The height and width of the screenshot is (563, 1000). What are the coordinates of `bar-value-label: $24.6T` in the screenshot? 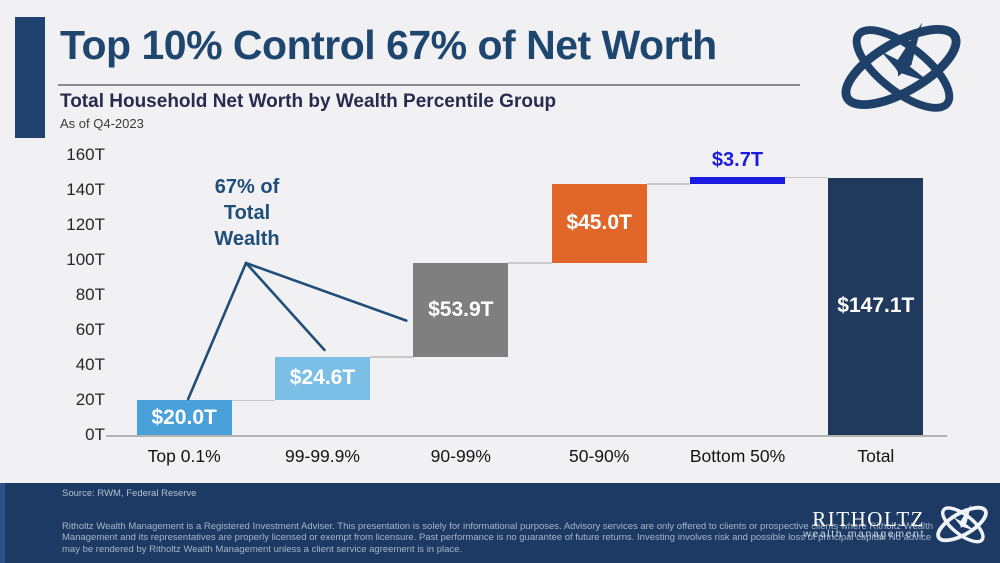 It's located at (322, 378).